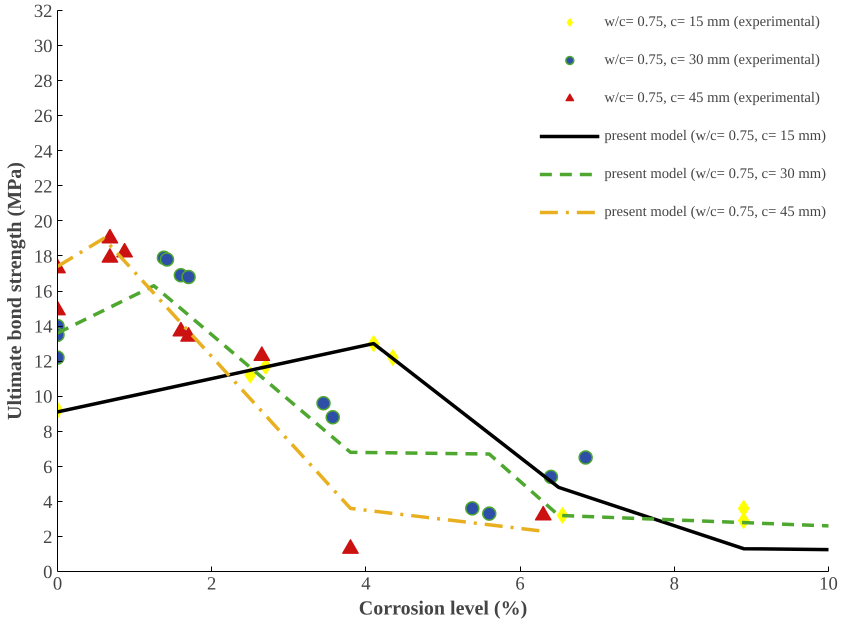  I want to click on y-tick-label: 8, so click(47, 432).